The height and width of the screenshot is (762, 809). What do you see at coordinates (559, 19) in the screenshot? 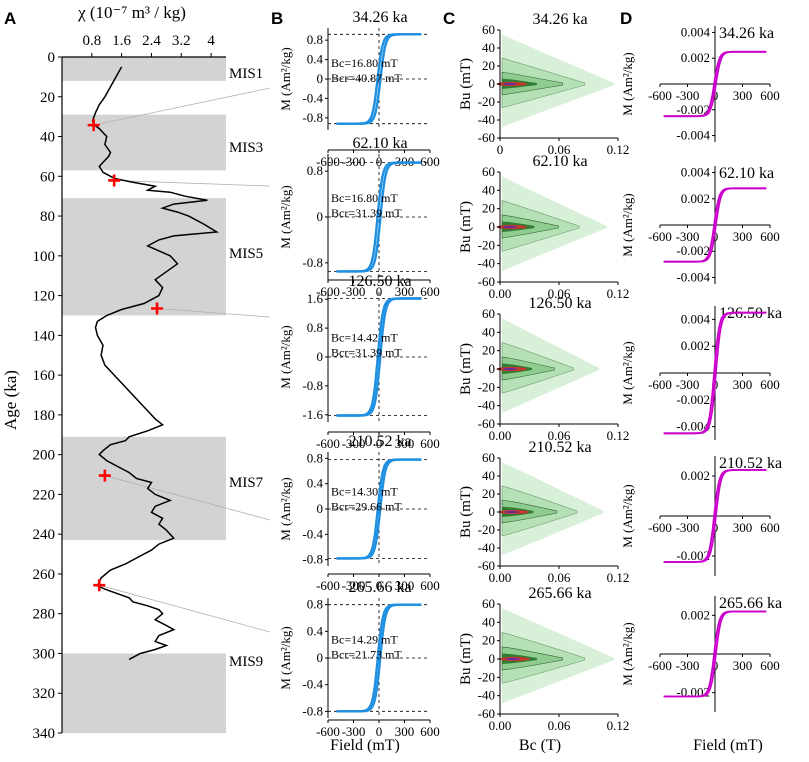
I see `panel-c-title-1: 34.26 ka` at bounding box center [559, 19].